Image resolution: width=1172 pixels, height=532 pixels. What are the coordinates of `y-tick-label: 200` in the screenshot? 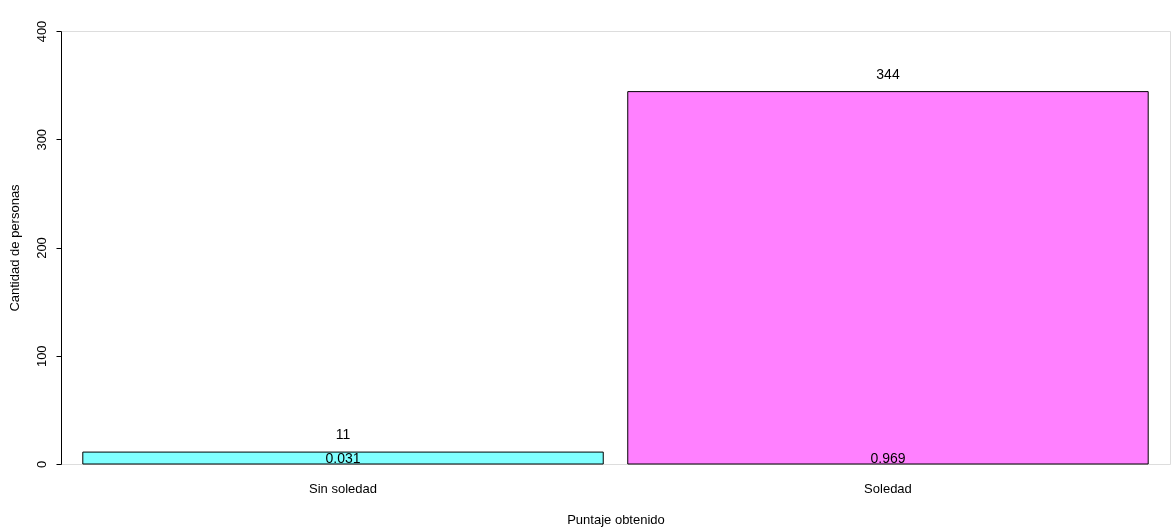 It's located at (41, 248).